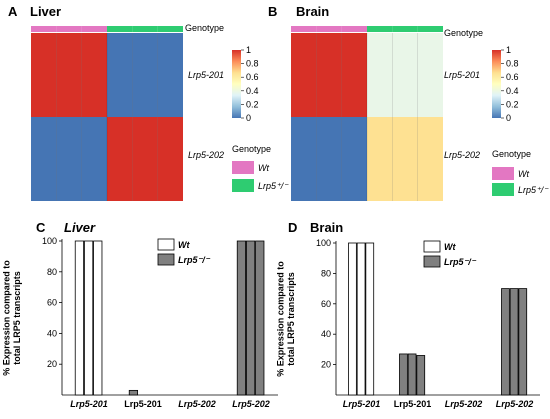  What do you see at coordinates (49, 241) in the screenshot?
I see `y-tick-label: 100` at bounding box center [49, 241].